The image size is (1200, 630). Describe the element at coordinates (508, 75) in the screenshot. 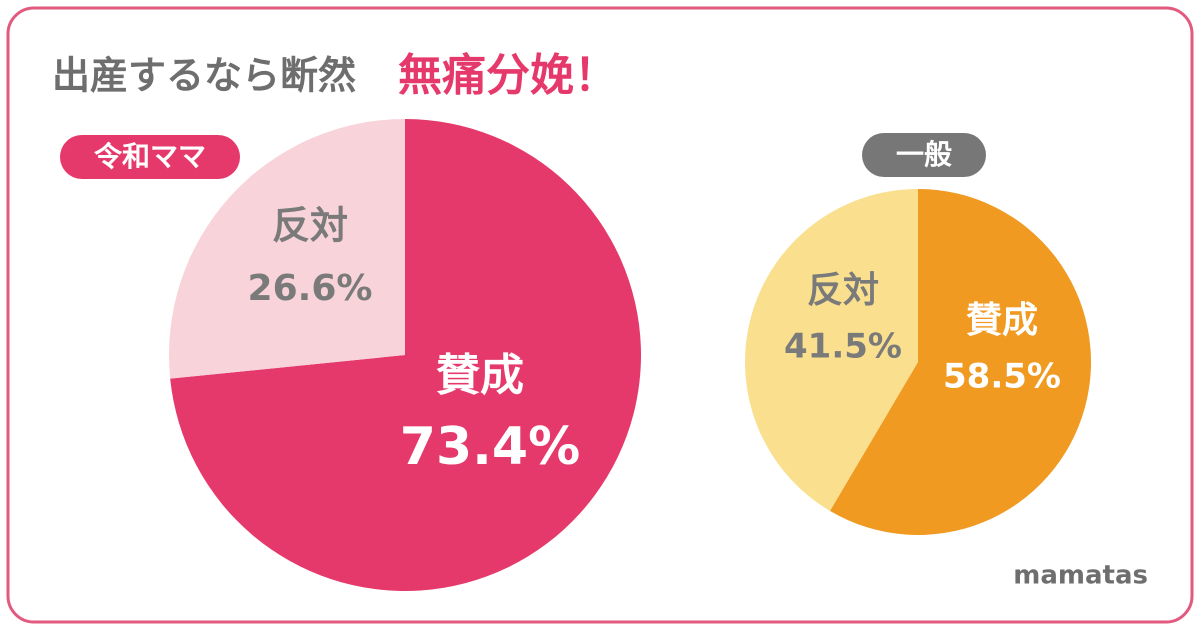

I see `title-highlight: 無痛分娩！` at that location.